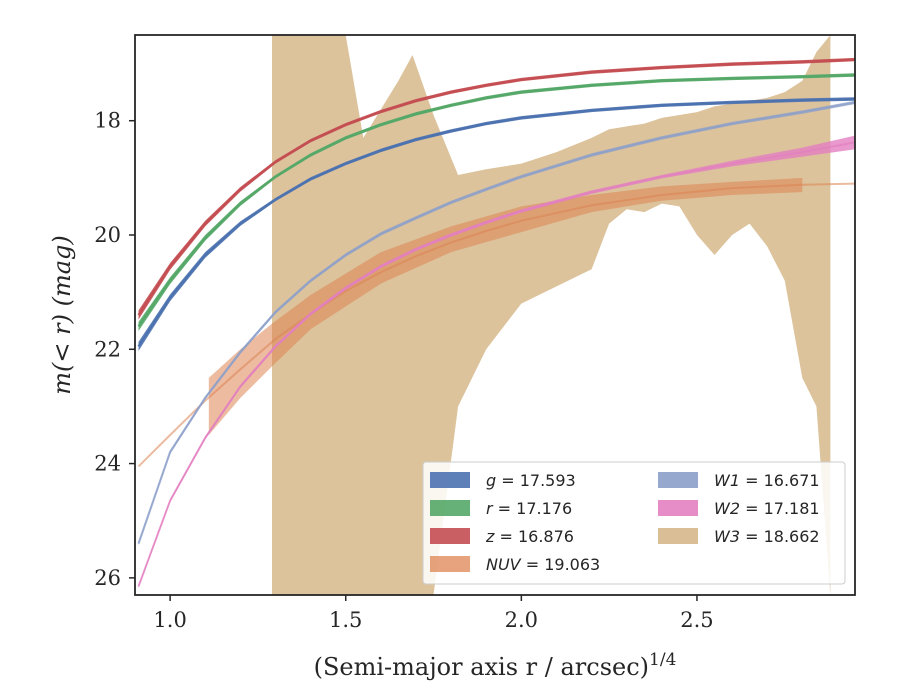 The image size is (900, 700). Describe the element at coordinates (450, 480) in the screenshot. I see `legend-swatch-g` at that location.